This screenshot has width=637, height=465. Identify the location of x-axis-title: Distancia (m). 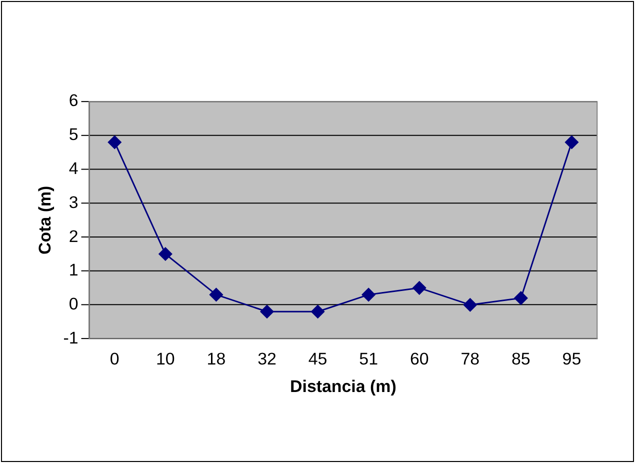
(343, 386).